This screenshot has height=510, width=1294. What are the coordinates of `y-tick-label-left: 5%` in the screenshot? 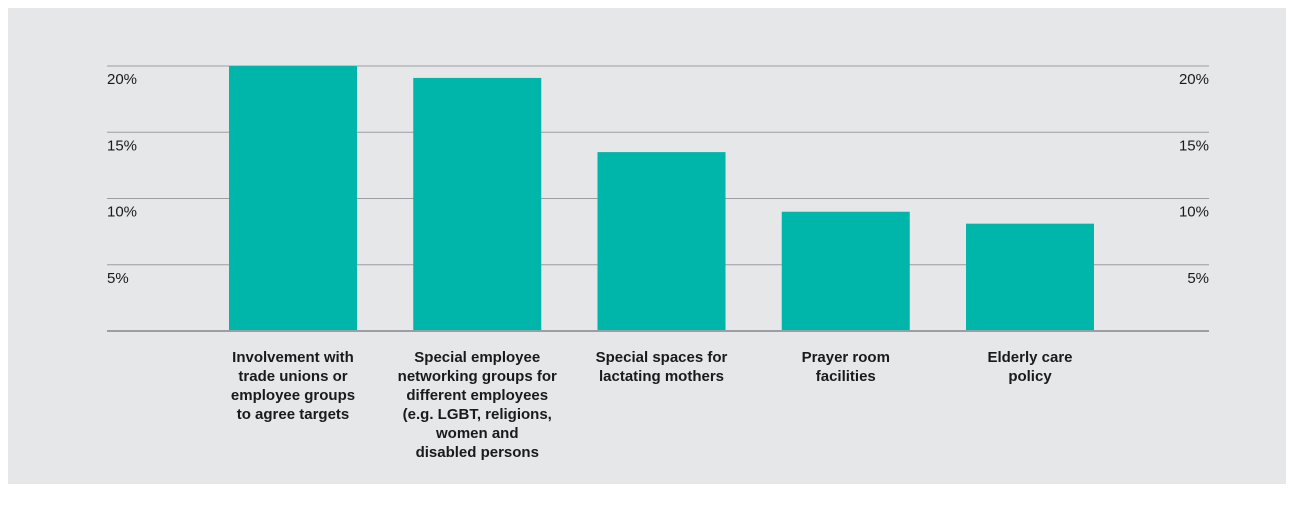 It's located at (118, 278).